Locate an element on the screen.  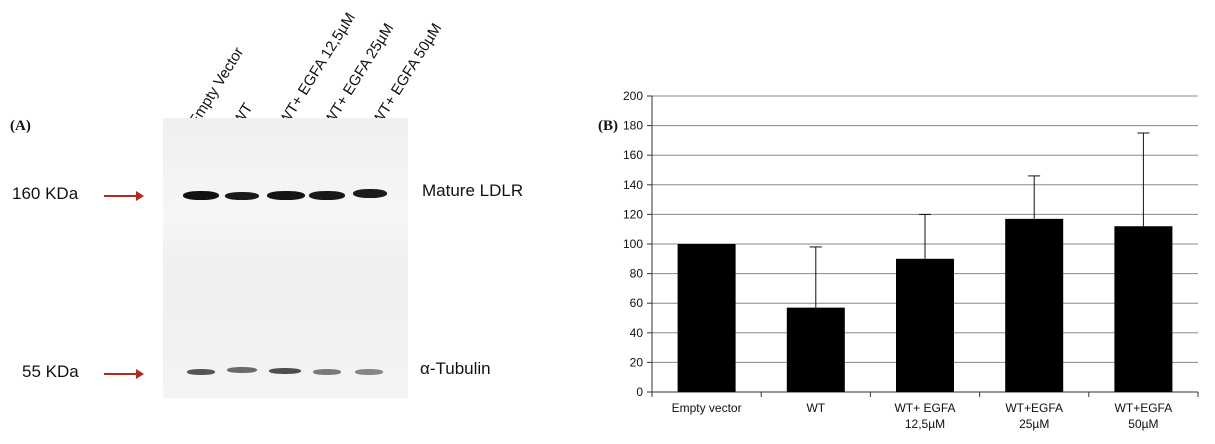
x-tick-label: WT+ EGFA 12,5µM is located at coordinates (924, 416).